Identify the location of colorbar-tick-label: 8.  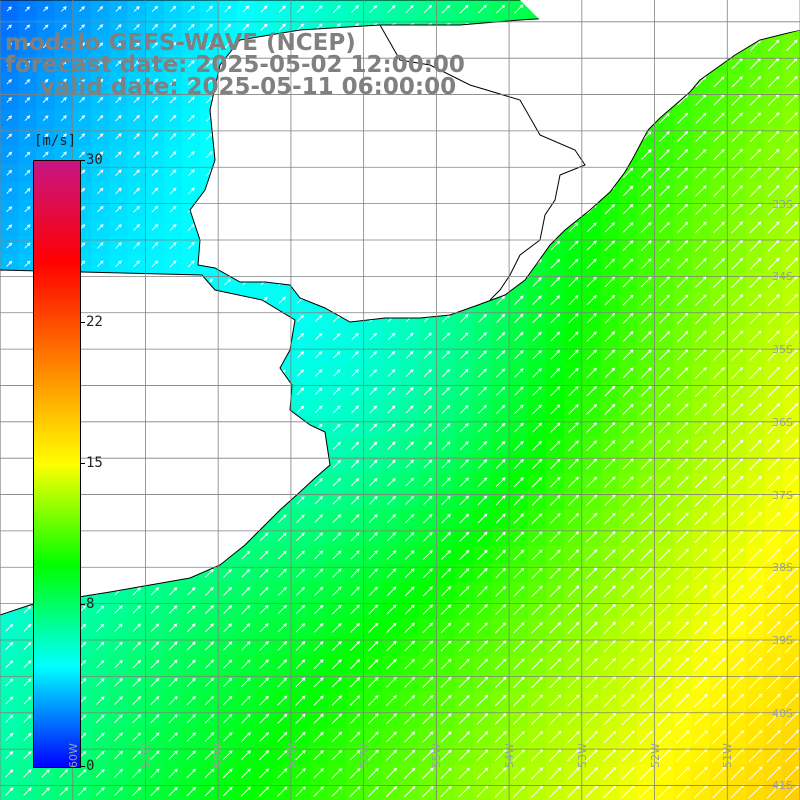
(90, 604).